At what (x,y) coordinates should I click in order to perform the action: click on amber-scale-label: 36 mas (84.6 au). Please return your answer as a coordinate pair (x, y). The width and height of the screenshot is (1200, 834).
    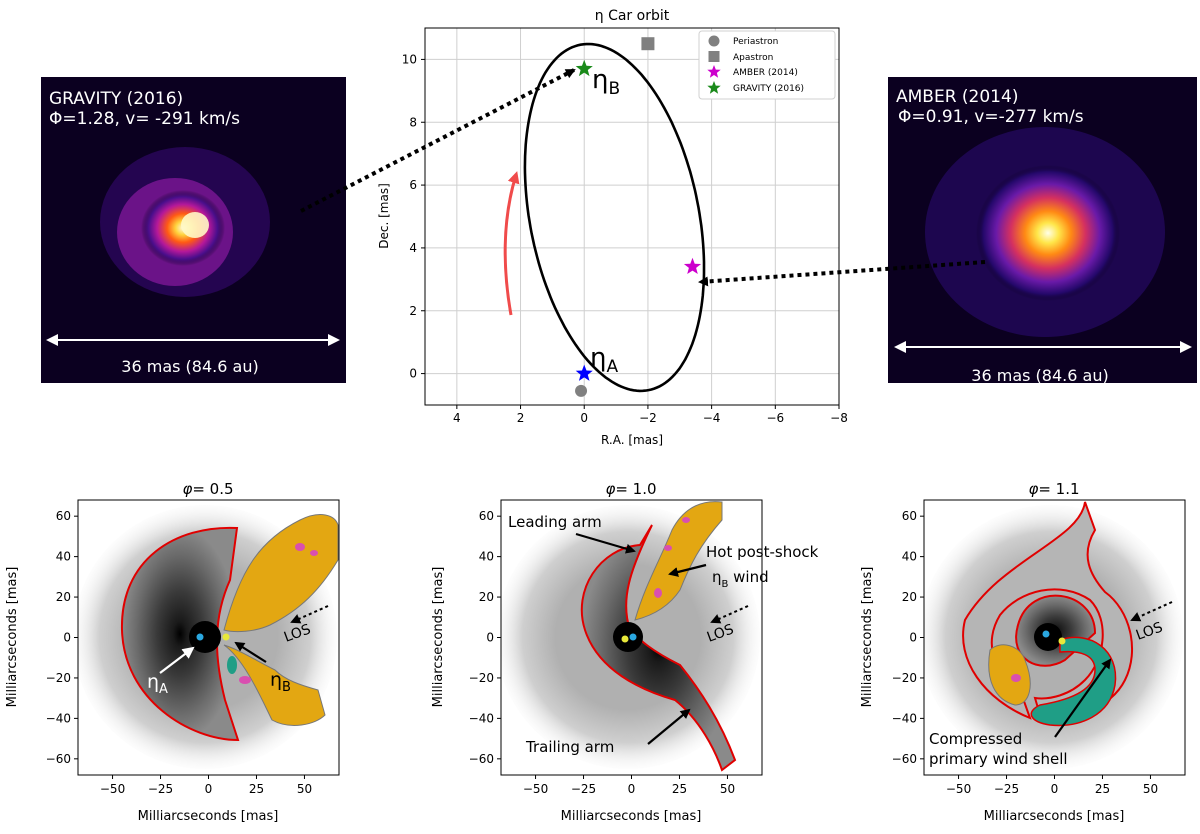
    Looking at the image, I should click on (1039, 375).